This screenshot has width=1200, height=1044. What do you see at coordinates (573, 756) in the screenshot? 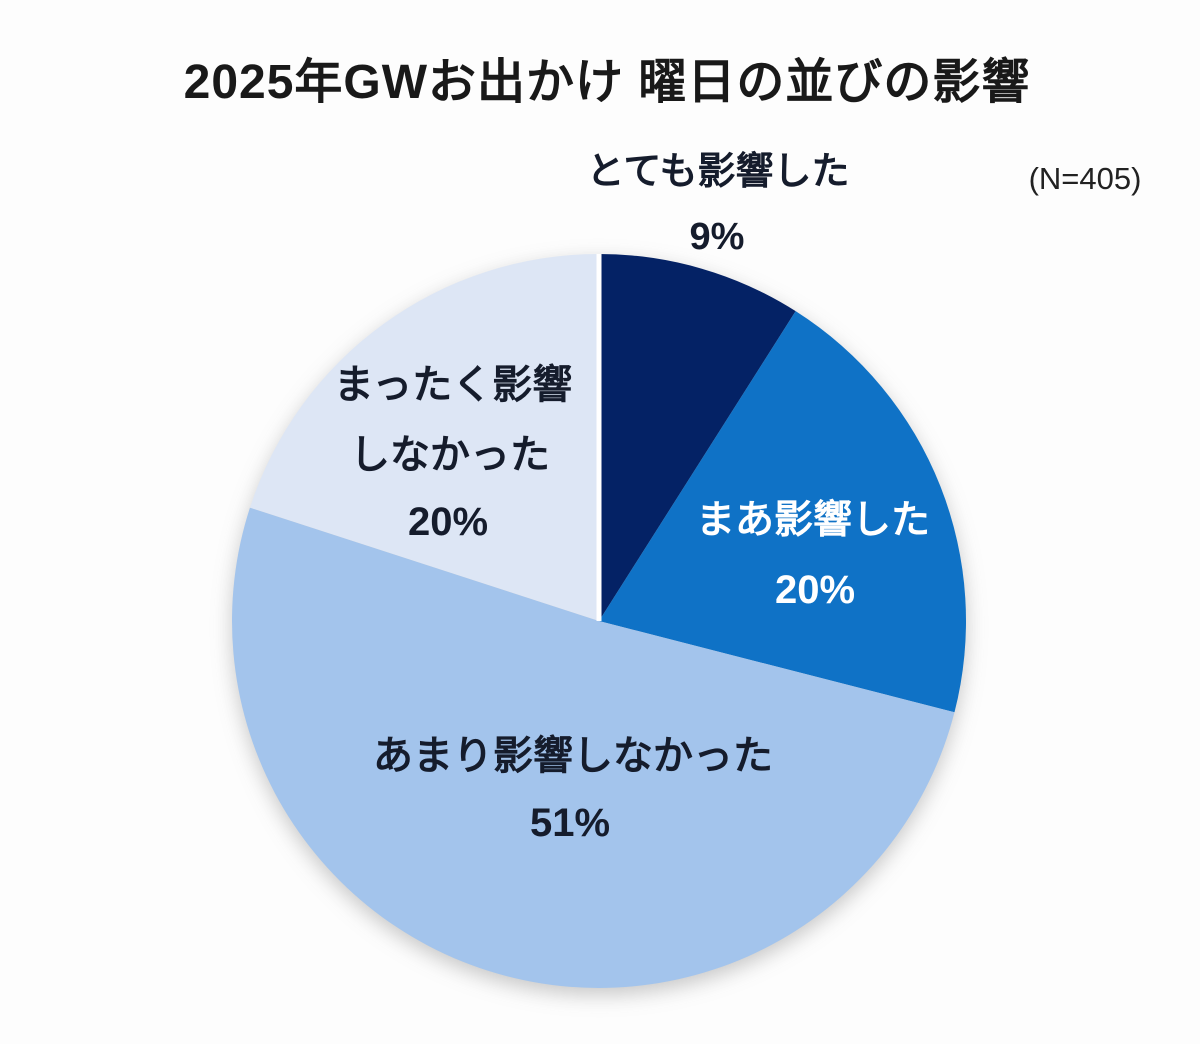
I see `slice-label-amari: あまり影響しなかった` at bounding box center [573, 756].